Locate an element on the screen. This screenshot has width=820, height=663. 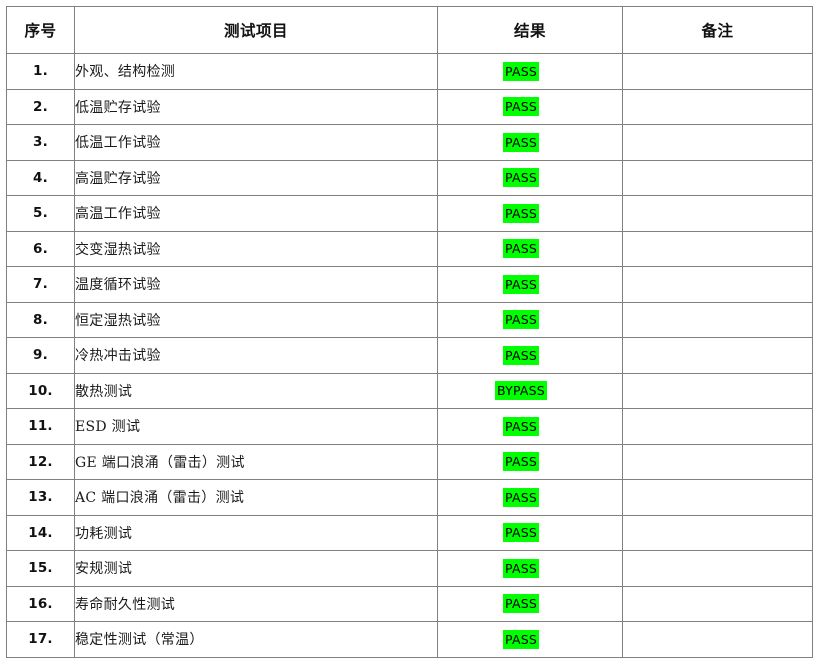
test-result-cell: BYPASS is located at coordinates (530, 390).